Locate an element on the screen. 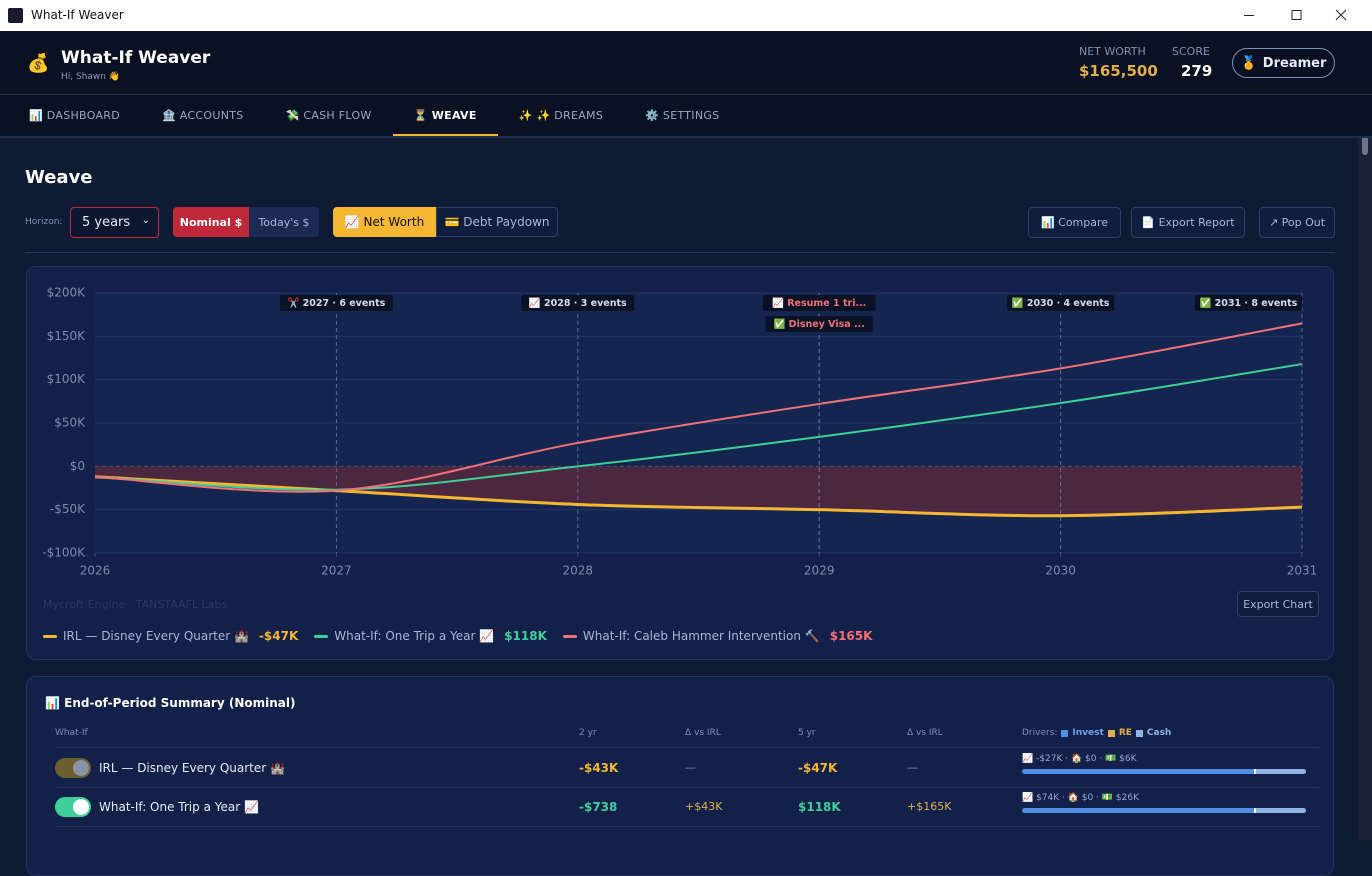 This screenshot has width=1372, height=876. legend-value: $165K is located at coordinates (851, 636).